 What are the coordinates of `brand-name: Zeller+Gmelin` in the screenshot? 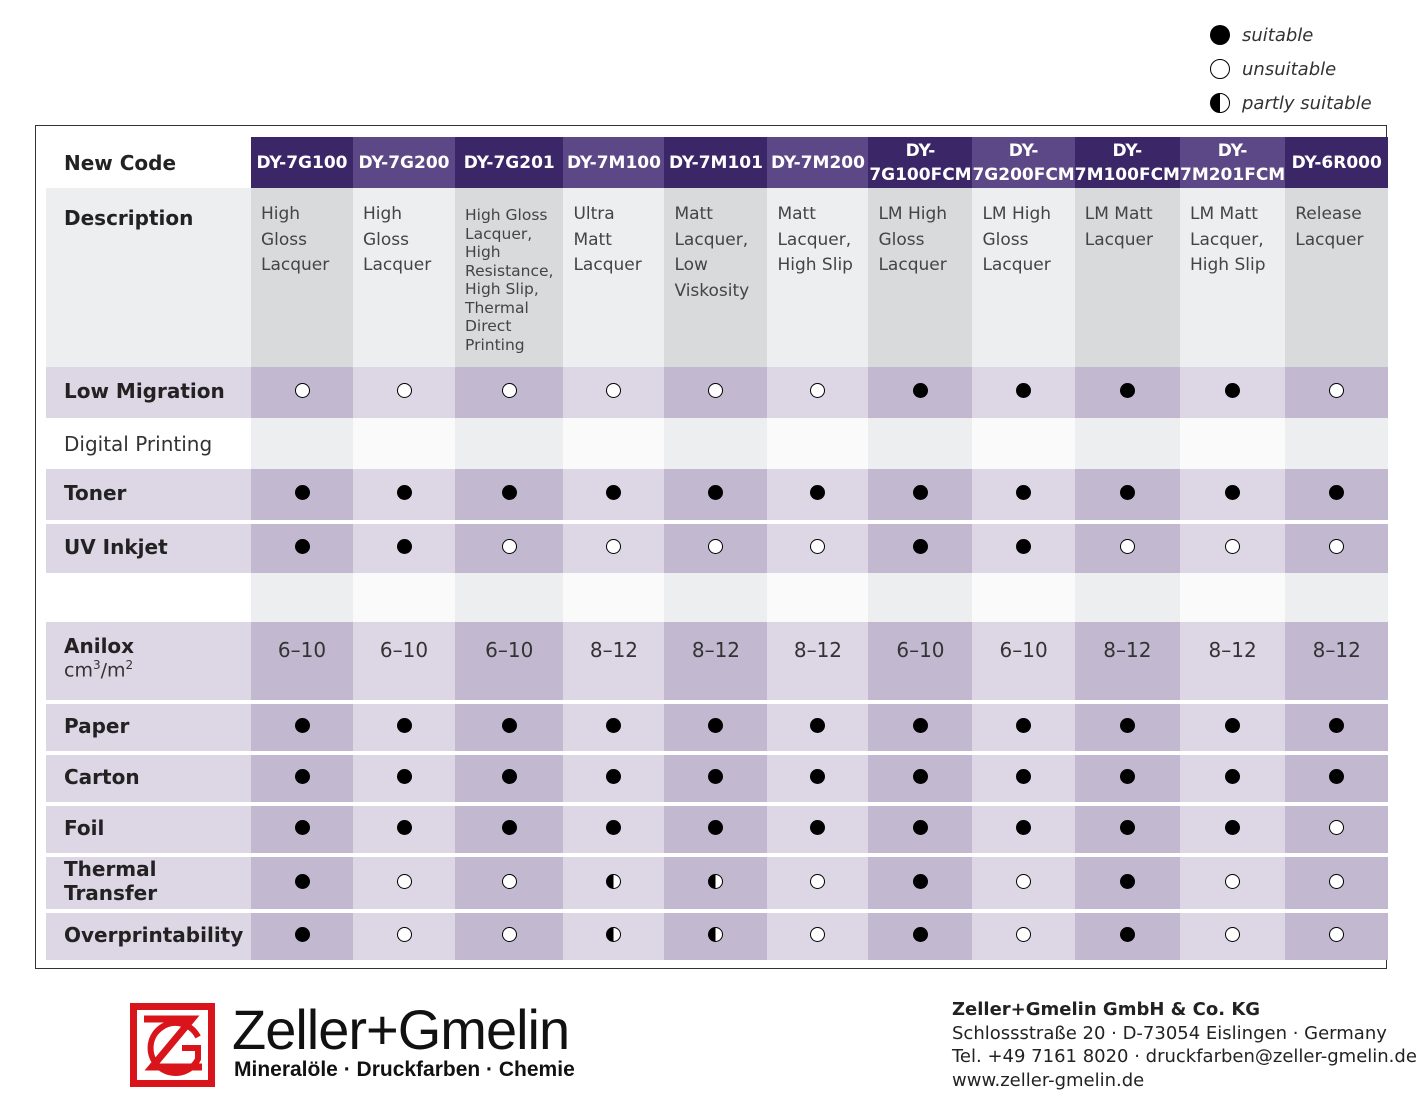 It's located at (401, 1029).